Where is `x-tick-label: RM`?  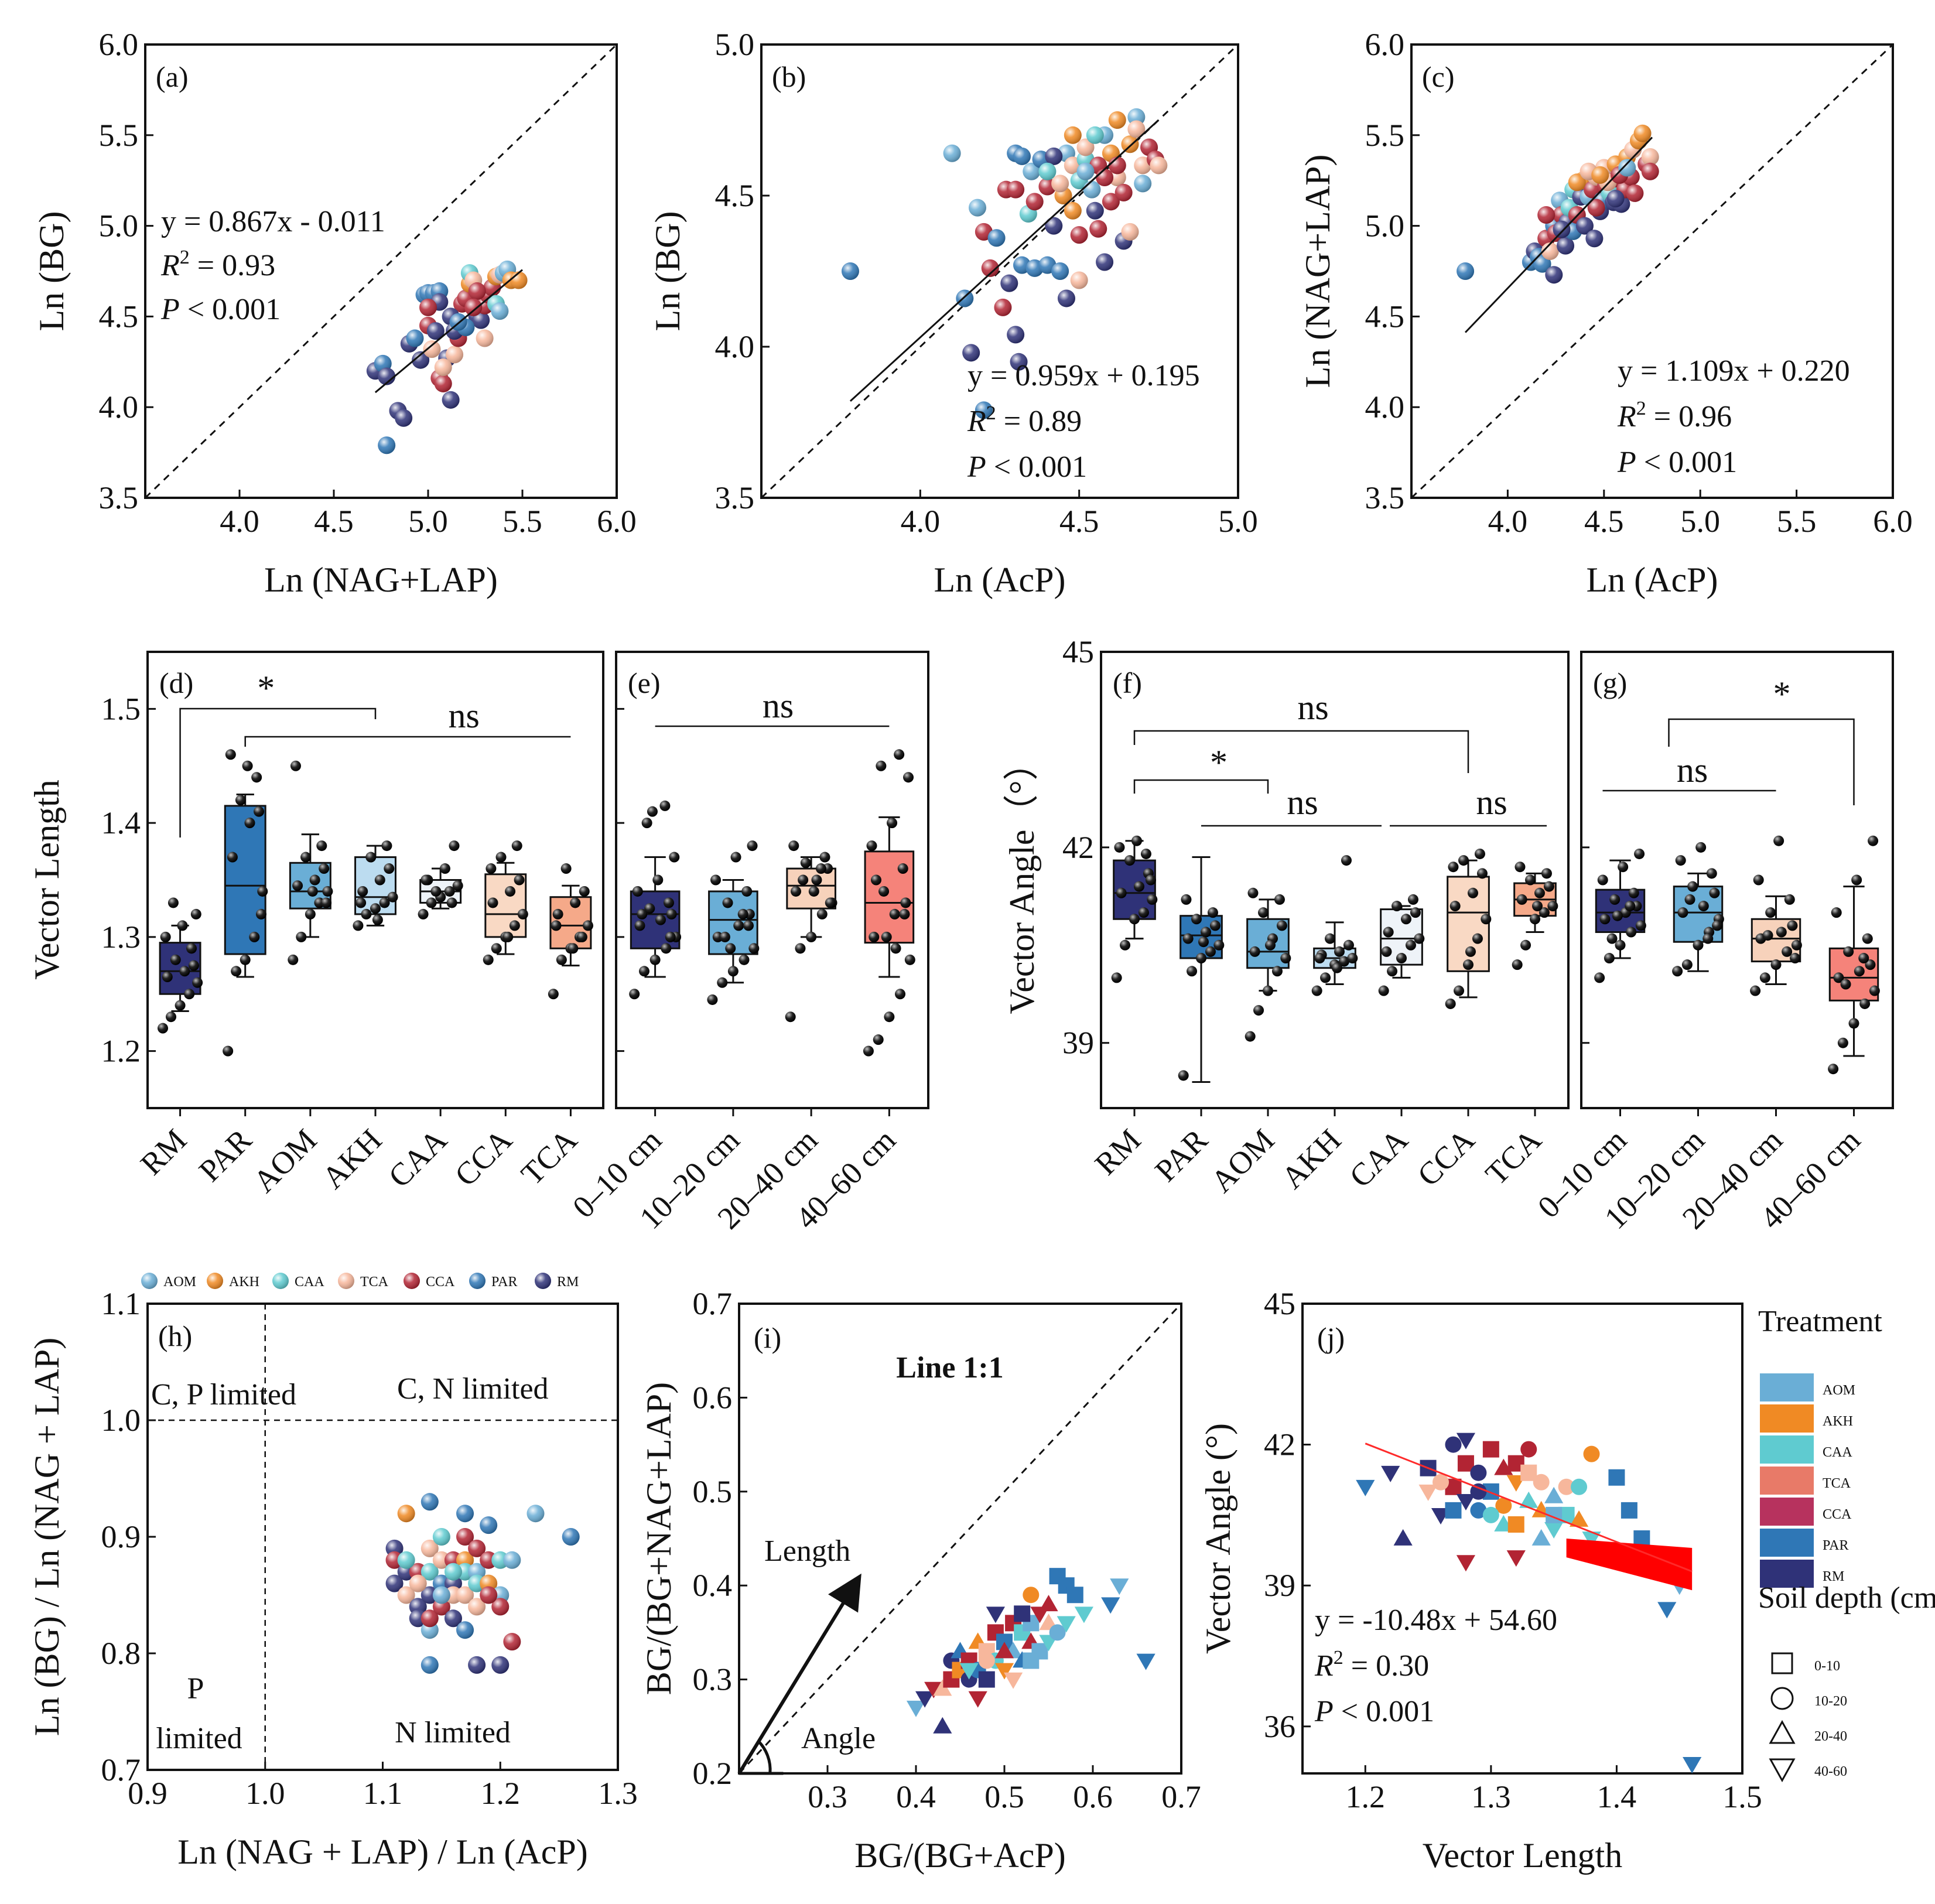 x-tick-label: RM is located at coordinates (163, 1152).